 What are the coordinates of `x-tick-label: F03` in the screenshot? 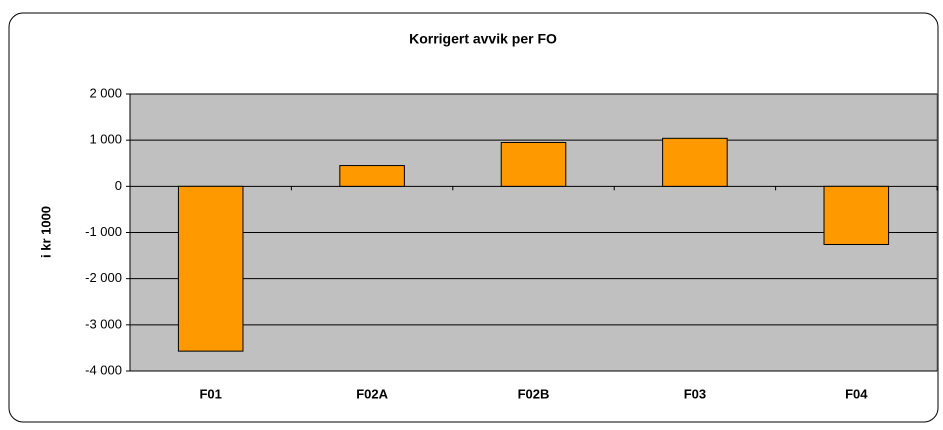 It's located at (695, 393).